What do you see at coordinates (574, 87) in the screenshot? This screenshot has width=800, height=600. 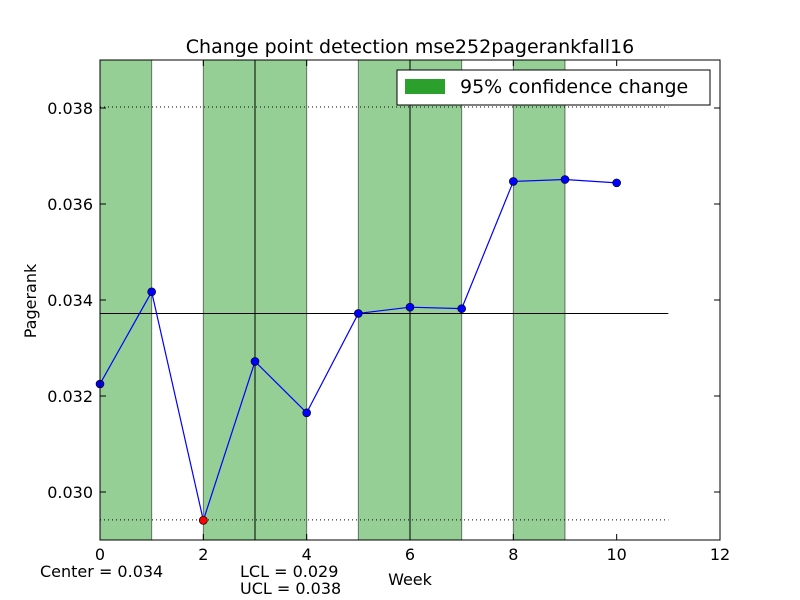 I see `legend-label: 95% confidence change` at bounding box center [574, 87].